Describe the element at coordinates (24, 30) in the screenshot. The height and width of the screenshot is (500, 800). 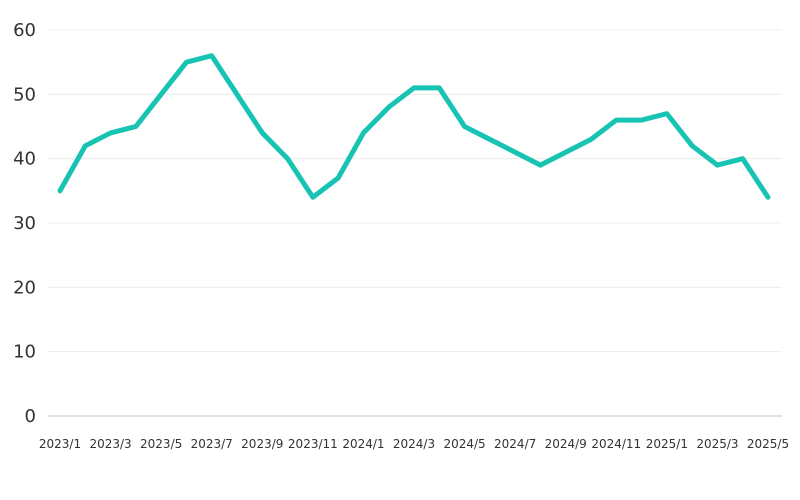
I see `y-tick-label: 60` at that location.